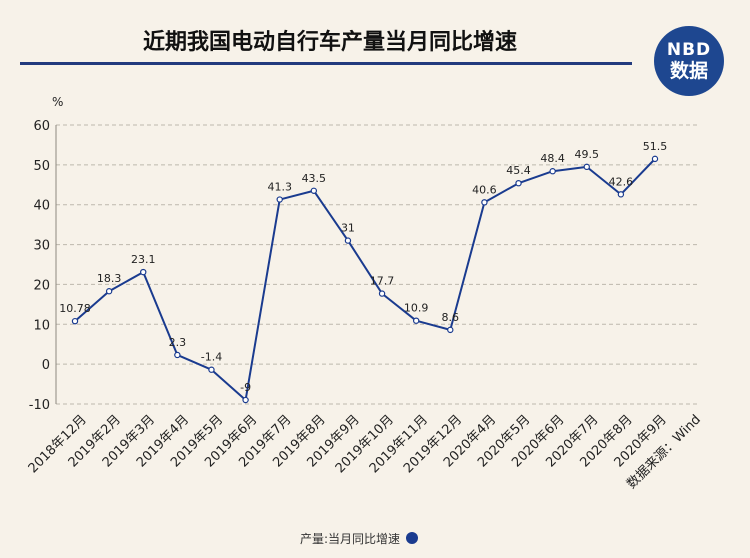 This screenshot has width=750, height=558. Describe the element at coordinates (75, 308) in the screenshot. I see `data-label: 10.78` at that location.